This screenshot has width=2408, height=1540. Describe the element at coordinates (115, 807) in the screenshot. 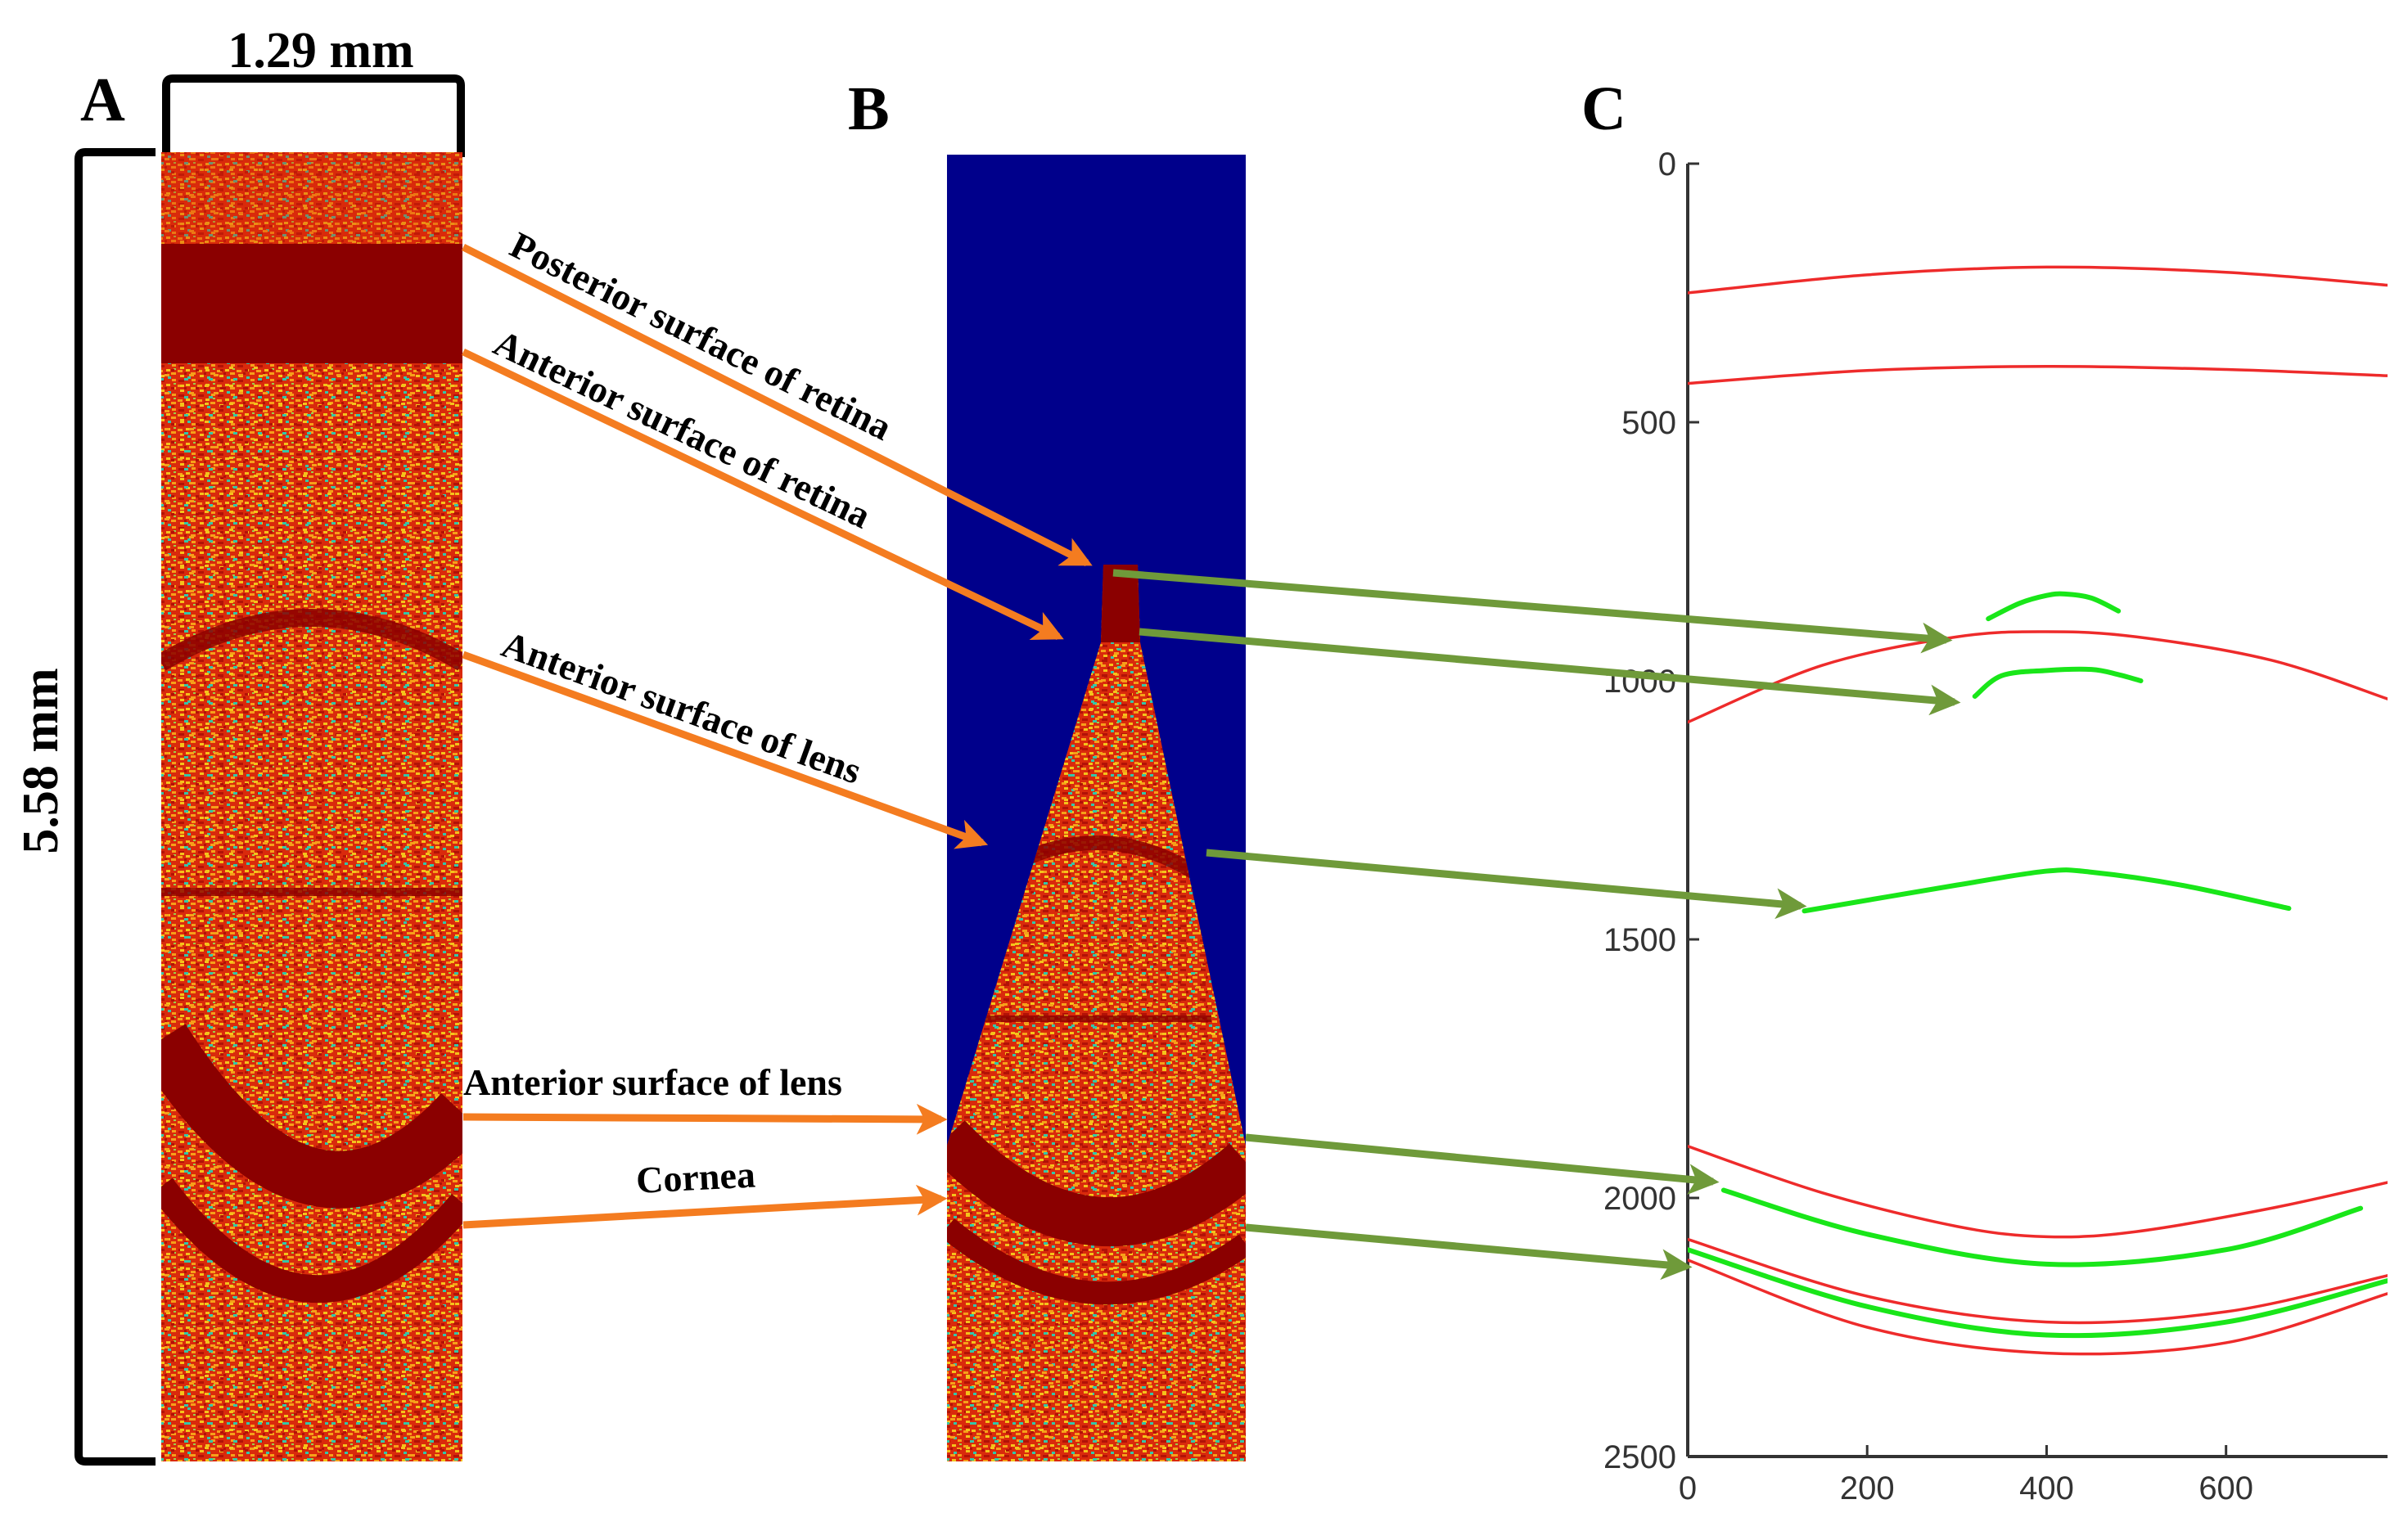

I see `height-bracket` at that location.